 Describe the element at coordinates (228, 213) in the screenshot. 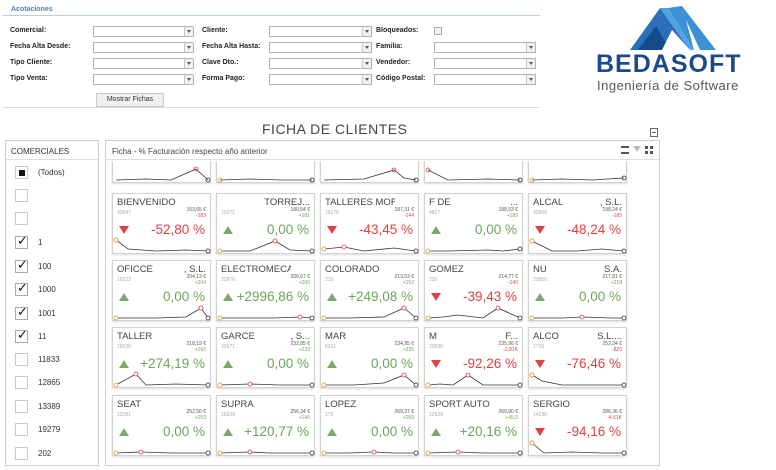

I see `client-code: 10372` at that location.